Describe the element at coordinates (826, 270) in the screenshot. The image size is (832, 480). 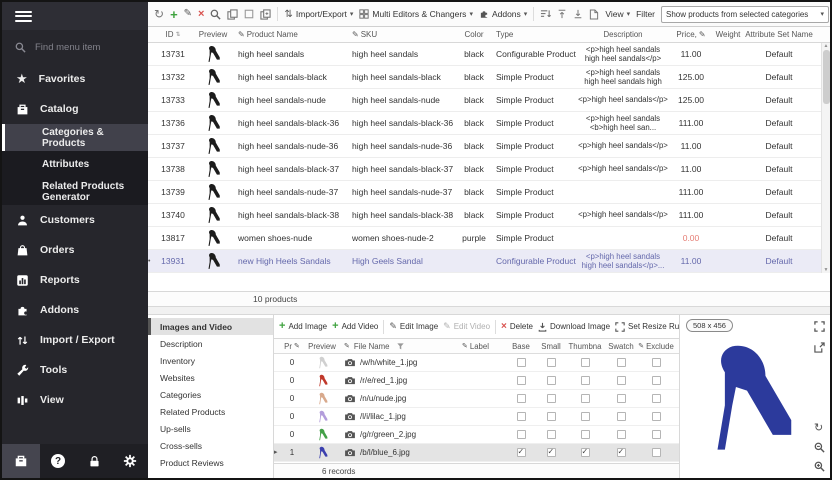
I see `scroll-down-arrow: ▼` at that location.